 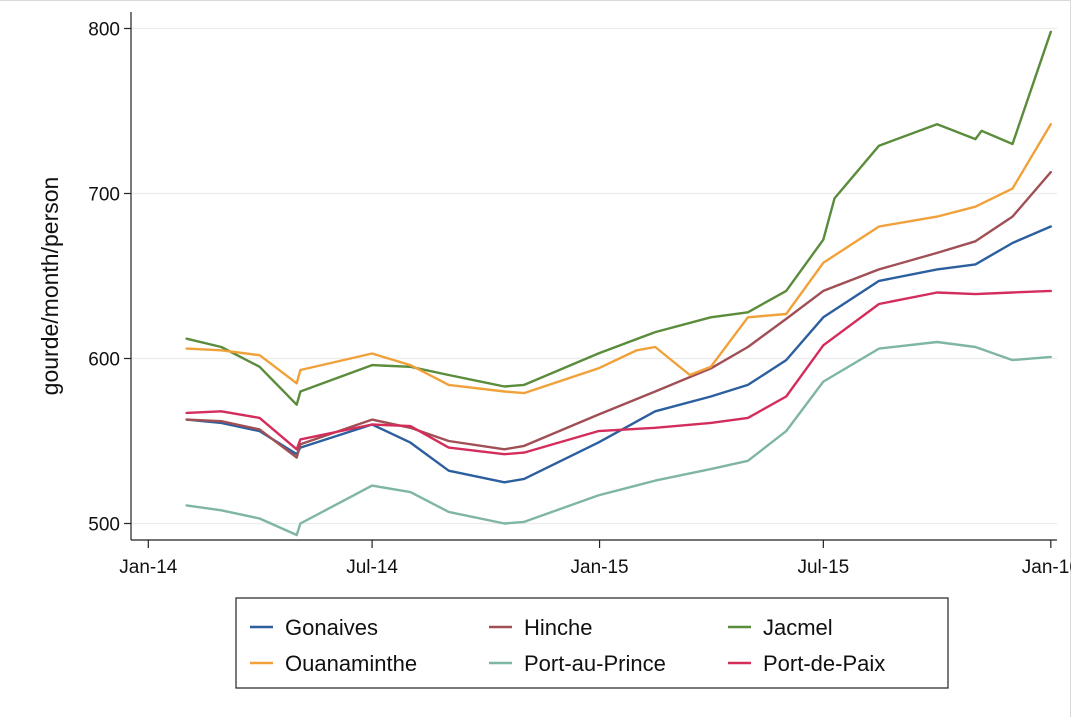 What do you see at coordinates (823, 567) in the screenshot?
I see `x-tick-label-Jul-15: Jul-15` at bounding box center [823, 567].